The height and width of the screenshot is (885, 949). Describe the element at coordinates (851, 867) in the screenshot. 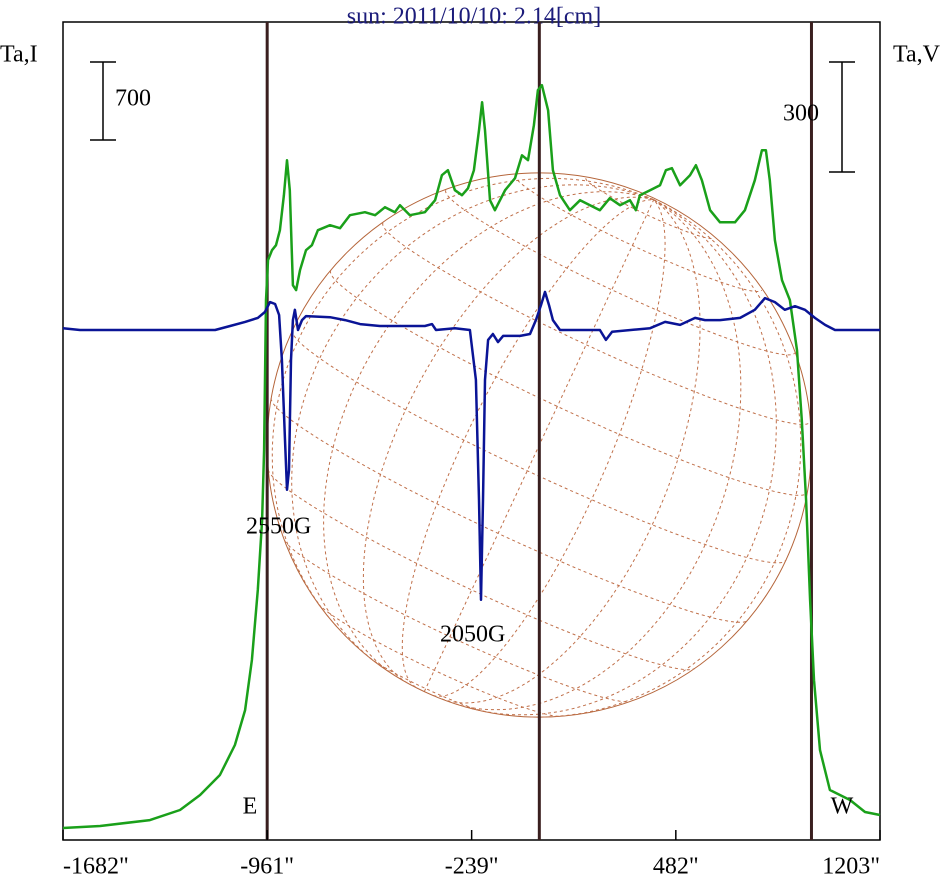

I see `x-tick-label: 1203"` at that location.